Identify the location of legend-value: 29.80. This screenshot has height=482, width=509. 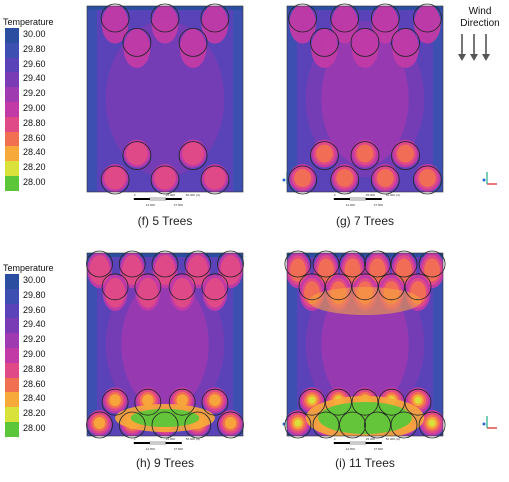
(34, 48).